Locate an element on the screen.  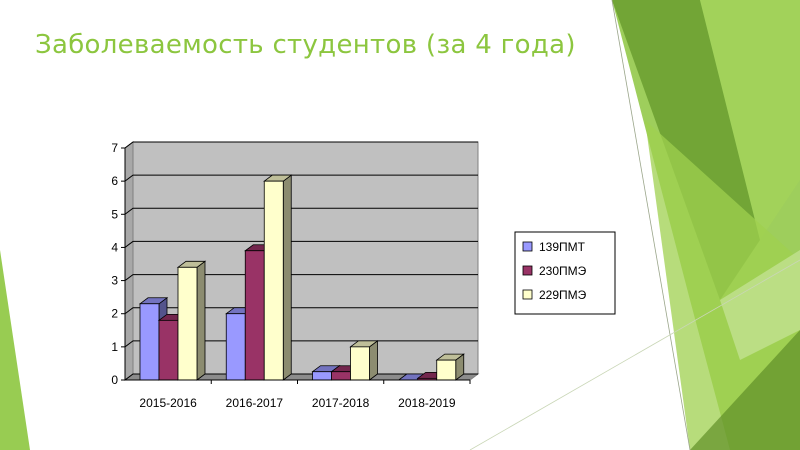
y-tick-label: 1 is located at coordinates (114, 347).